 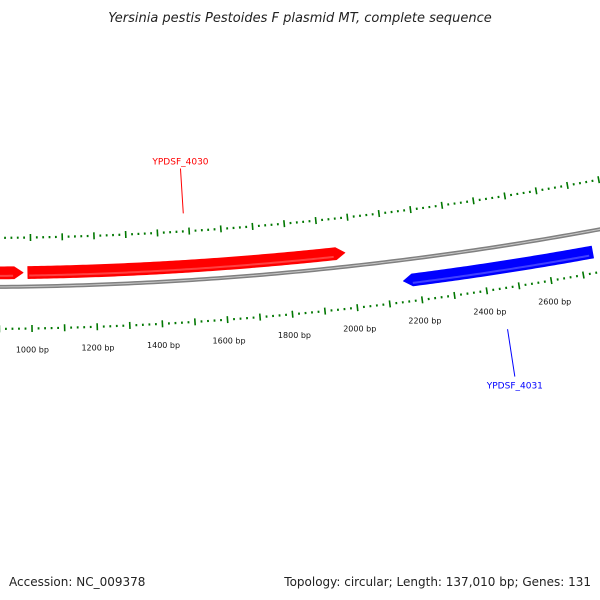 What do you see at coordinates (181, 266) in the screenshot?
I see `gene-arrow-ypdsf_4030-highlight` at bounding box center [181, 266].